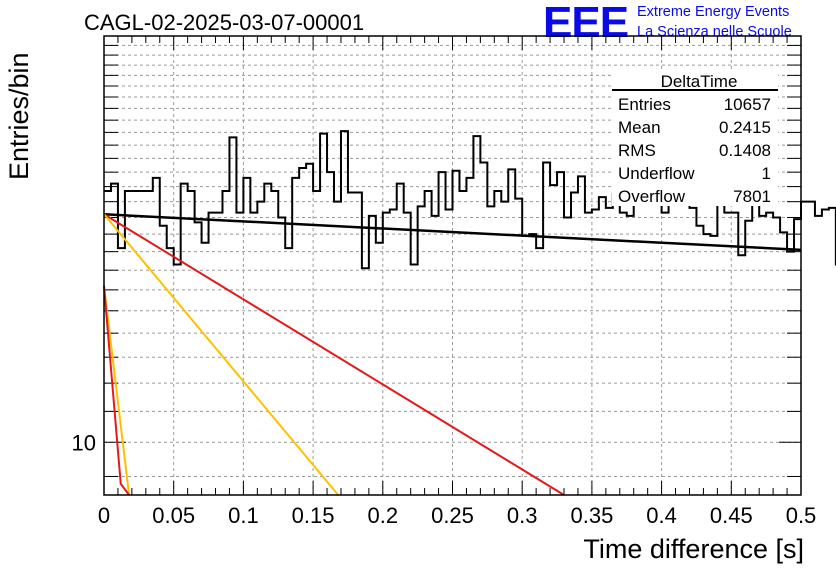  Describe the element at coordinates (452, 515) in the screenshot. I see `x-tick-label: 0.25` at that location.